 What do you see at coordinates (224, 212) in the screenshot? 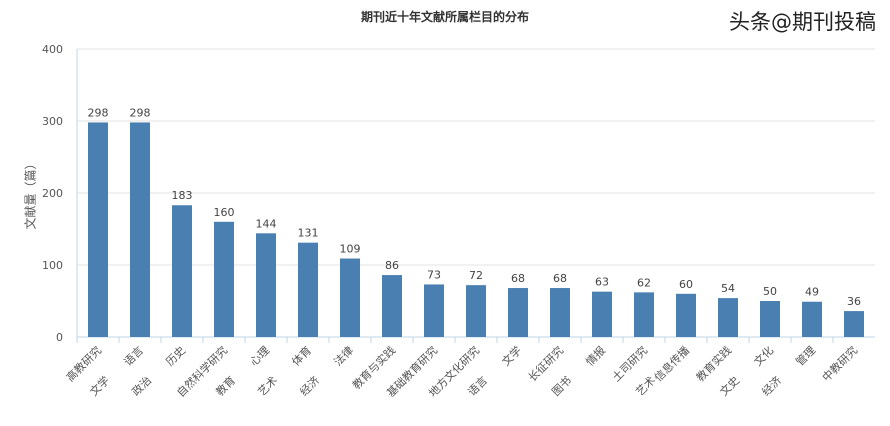
I see `data-label: 160` at bounding box center [224, 212].